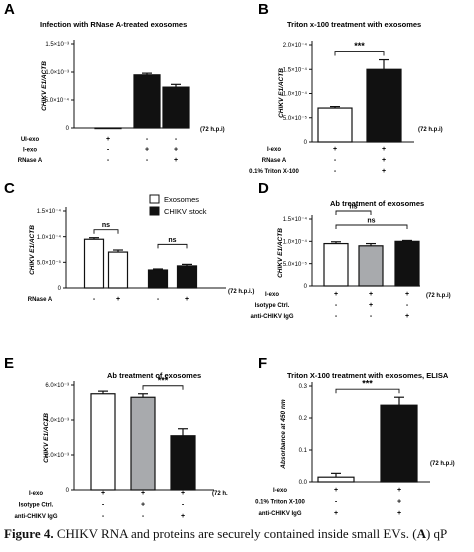 This screenshot has width=474, height=552. Describe the element at coordinates (295, 219) in the screenshot. I see `panel-d-y-tick-label: 1.5×10⁻⁴` at that location.